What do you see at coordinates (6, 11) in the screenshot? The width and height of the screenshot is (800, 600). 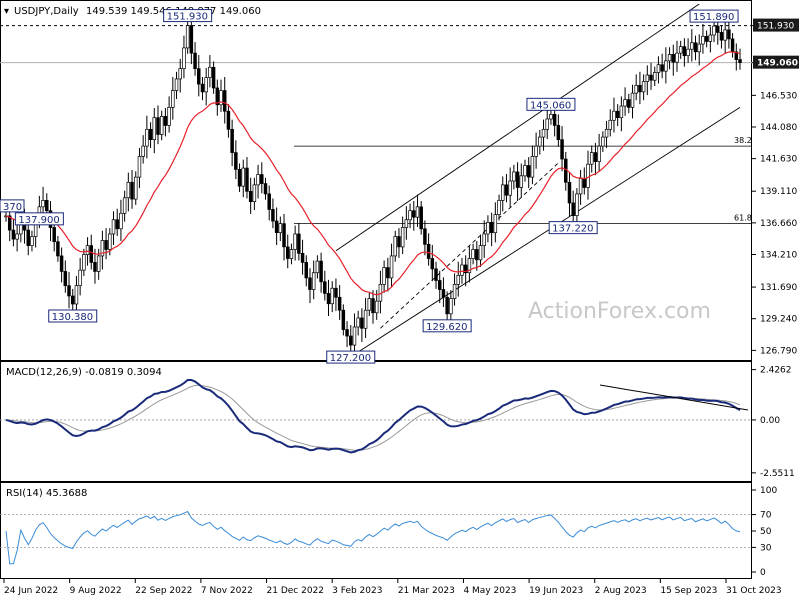 I see `symbol-icon: ▾` at bounding box center [6, 11].